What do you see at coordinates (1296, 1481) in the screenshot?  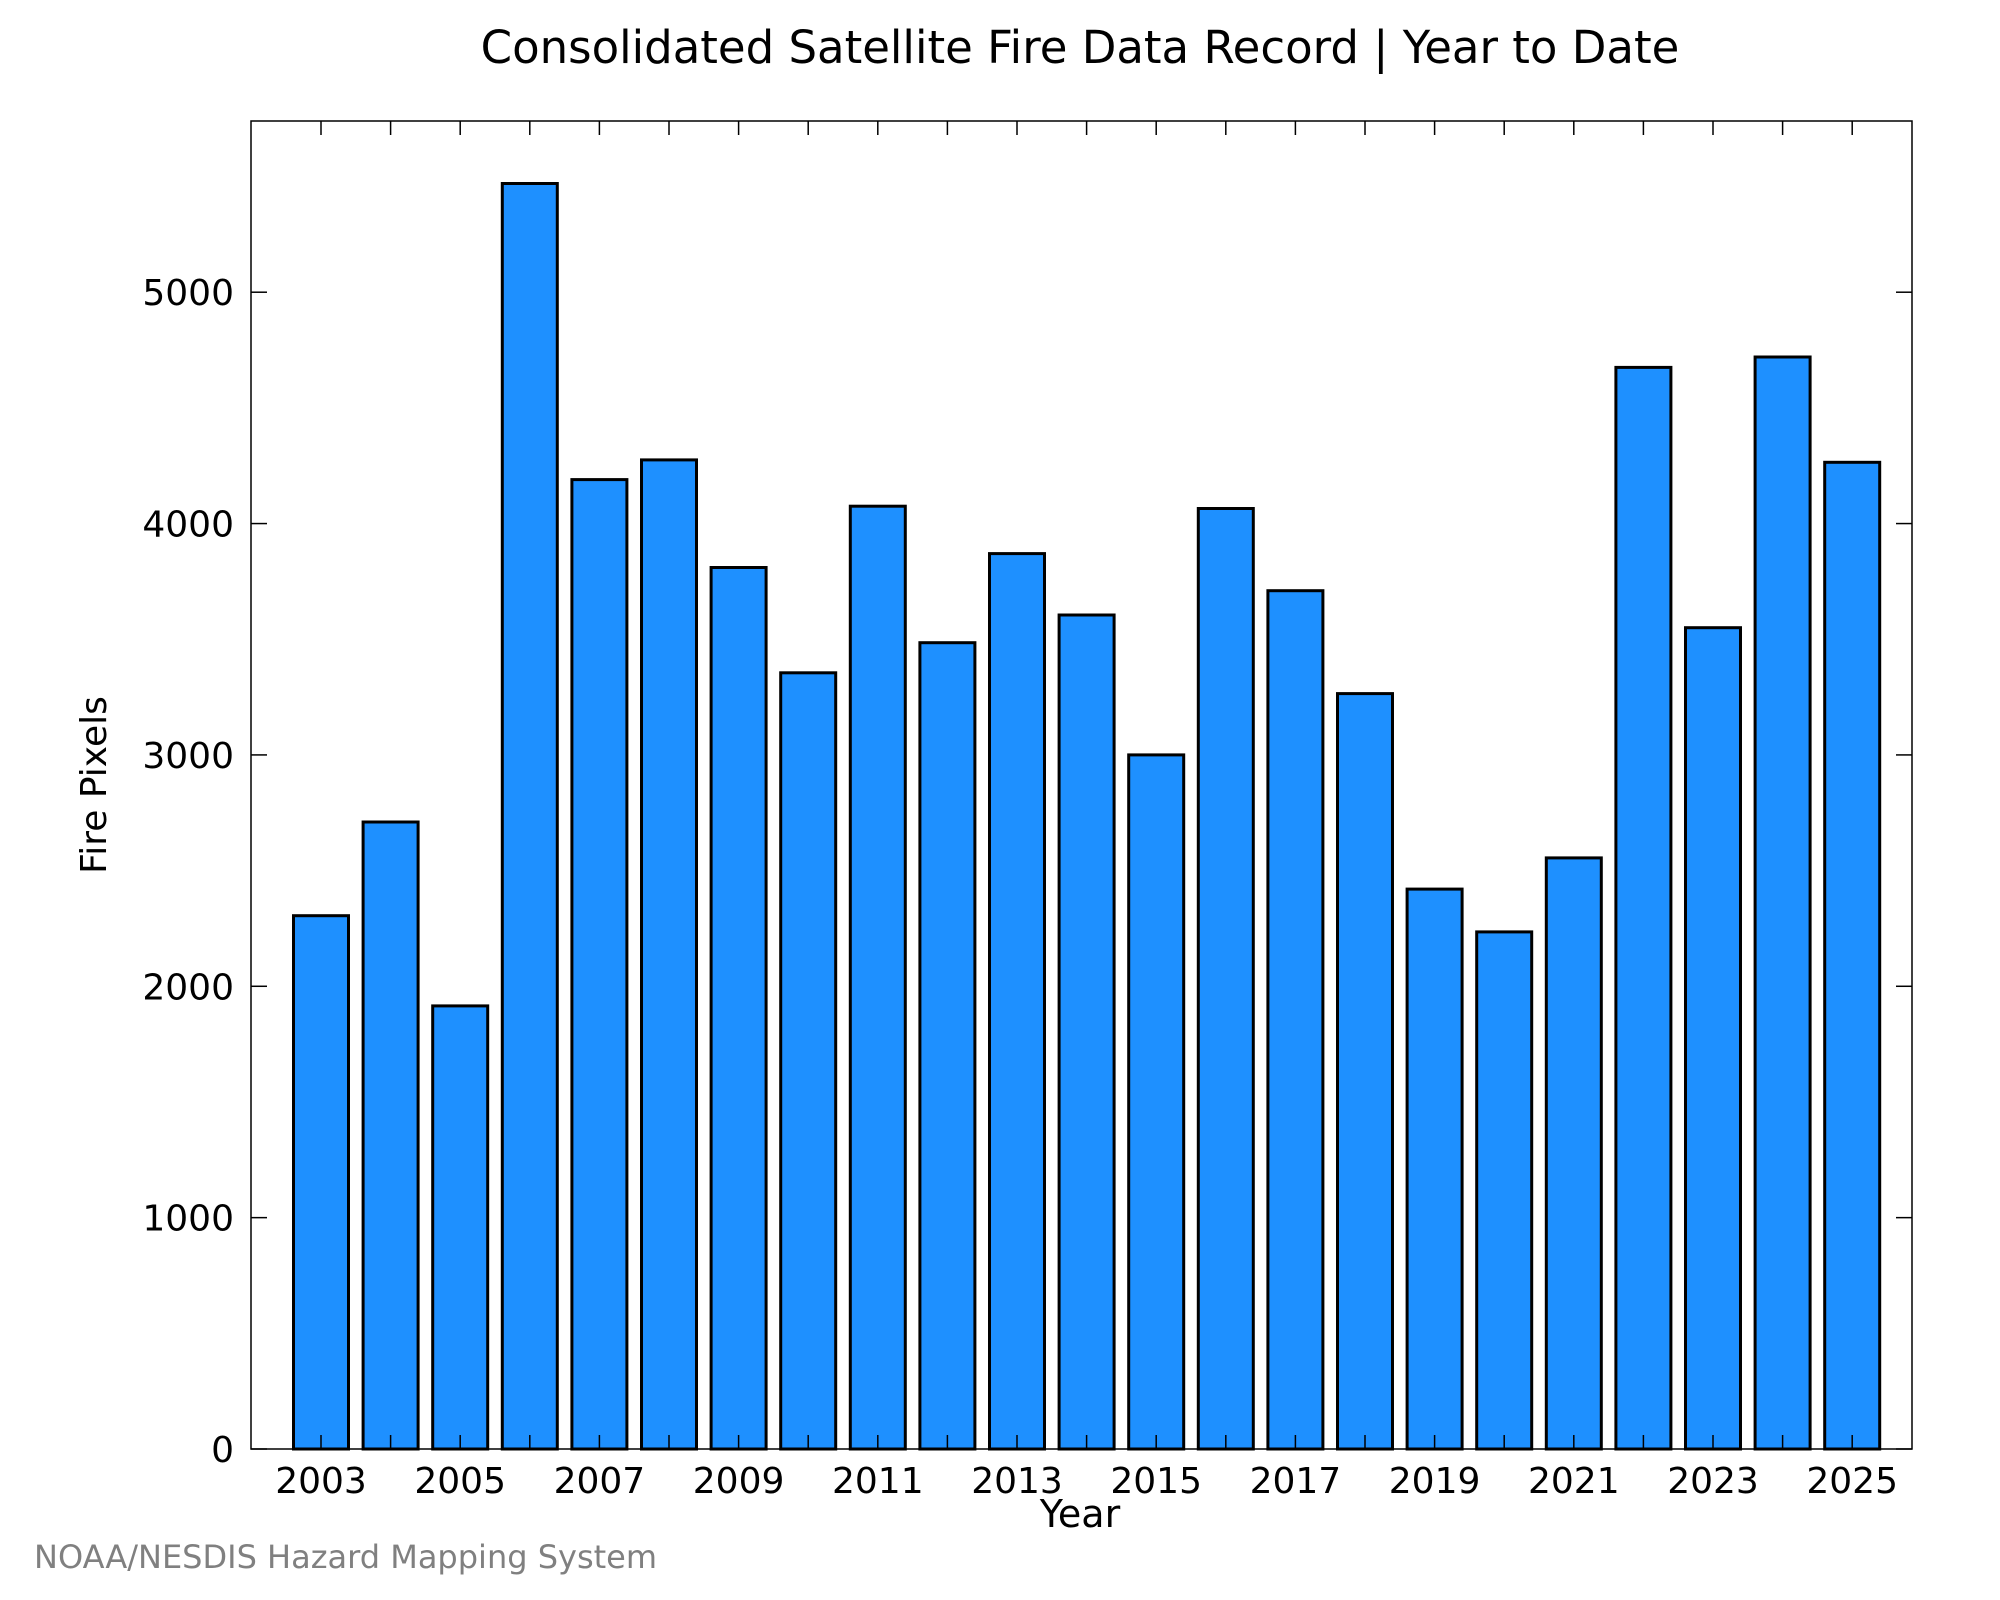 I see `x-tick-label-2017: 2017` at bounding box center [1296, 1481].